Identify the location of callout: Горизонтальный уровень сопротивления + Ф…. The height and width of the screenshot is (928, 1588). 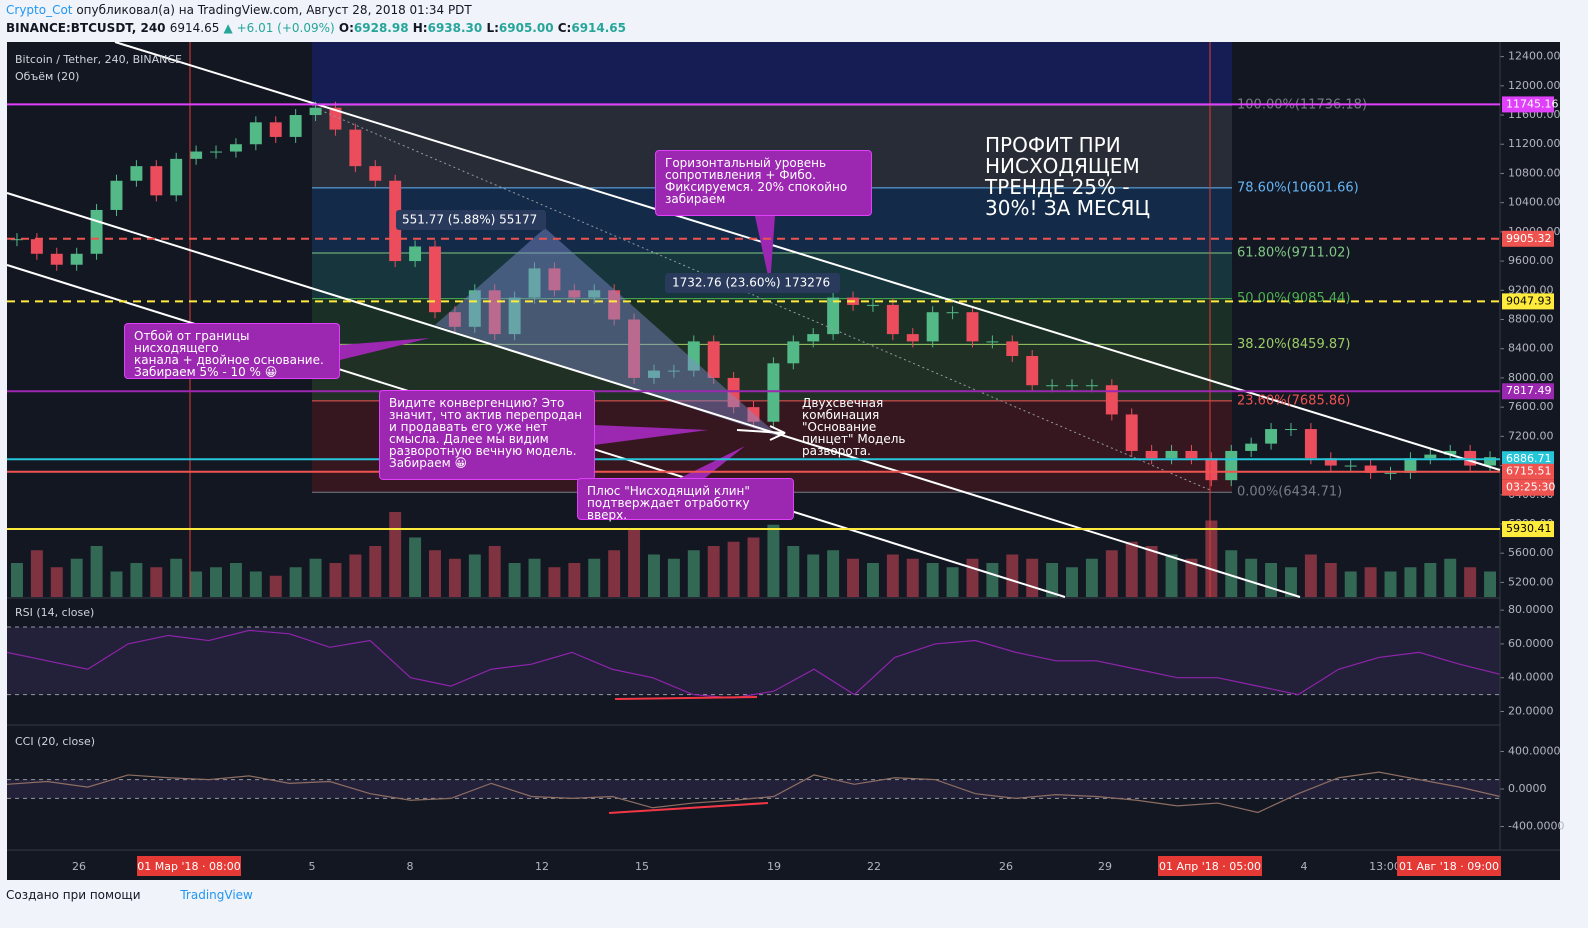
(763, 183).